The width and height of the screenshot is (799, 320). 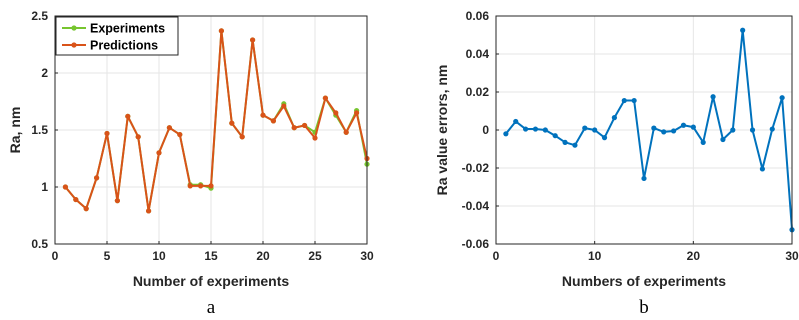 What do you see at coordinates (644, 281) in the screenshot?
I see `chart-b-x-axis-label: Numbers of experiments` at bounding box center [644, 281].